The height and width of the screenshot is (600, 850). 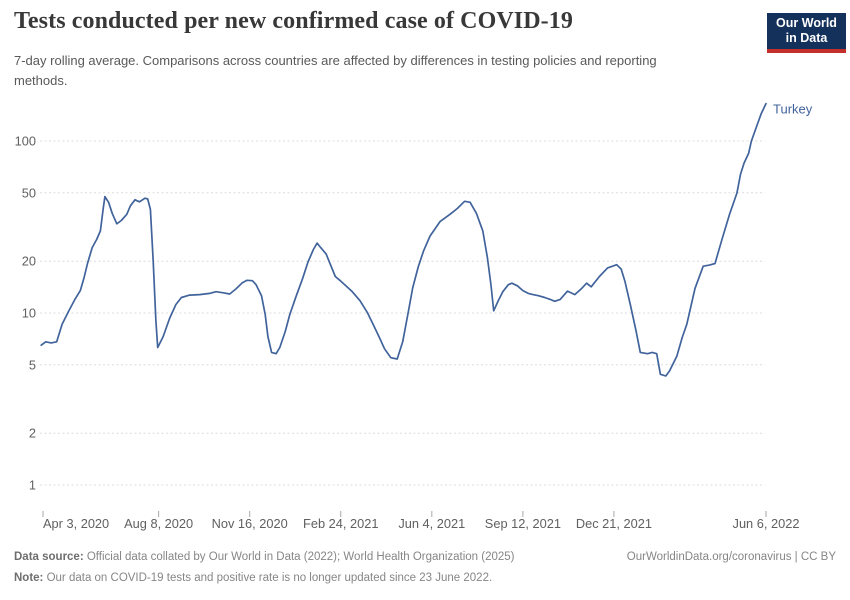 I want to click on x-axis-tick-label: Nov 16, 2020, so click(x=250, y=523).